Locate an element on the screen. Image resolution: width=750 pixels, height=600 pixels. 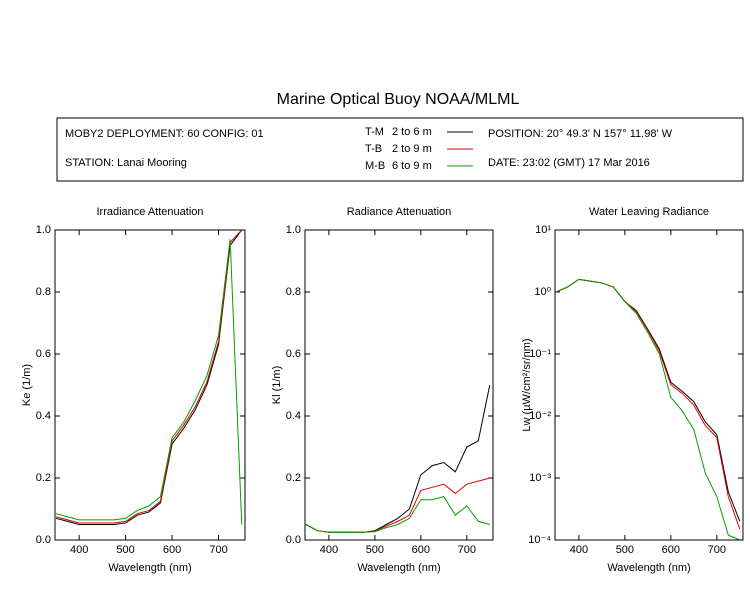
y-tick-label: 10¹ is located at coordinates (543, 230).